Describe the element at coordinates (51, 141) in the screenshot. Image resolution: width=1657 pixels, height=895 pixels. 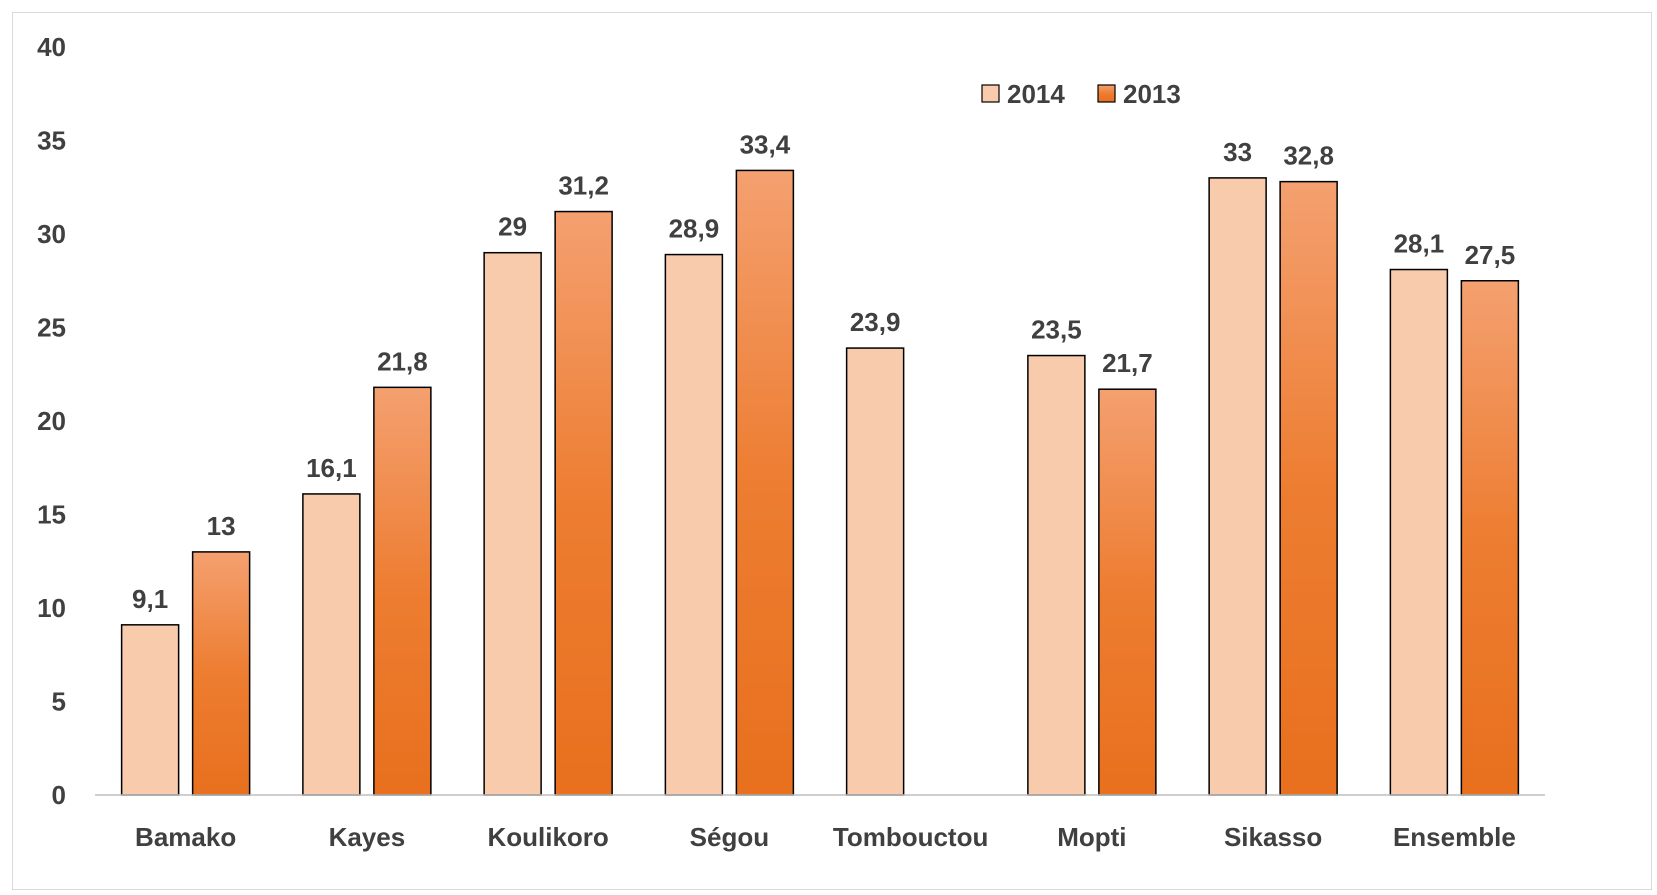
I see `y-tick-label: 35` at that location.